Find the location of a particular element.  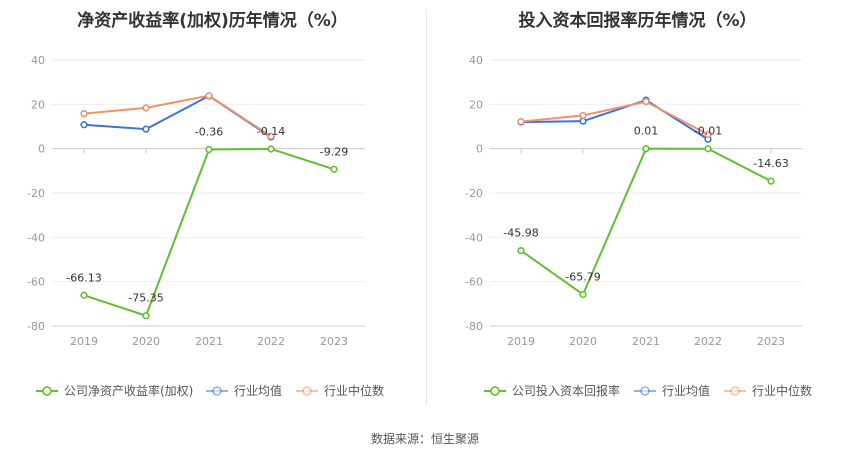

data-label: -0.36 is located at coordinates (209, 131).